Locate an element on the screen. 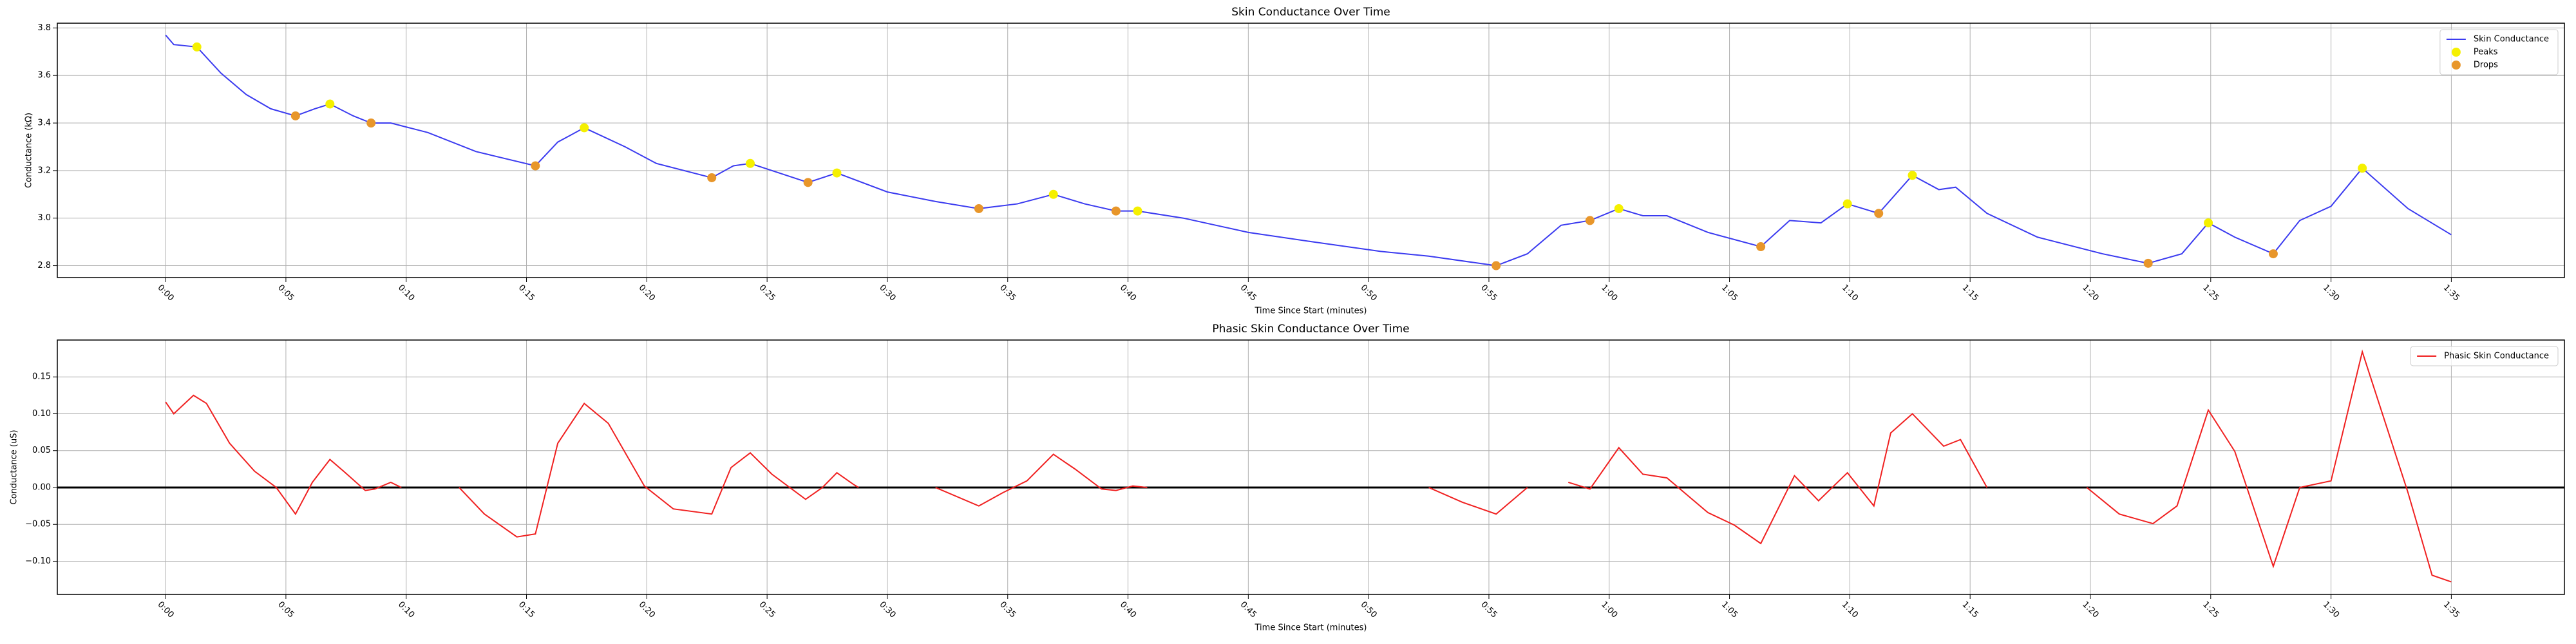 This screenshot has width=2576, height=644. legend: Phasic Skin Conductance is located at coordinates (2485, 356).